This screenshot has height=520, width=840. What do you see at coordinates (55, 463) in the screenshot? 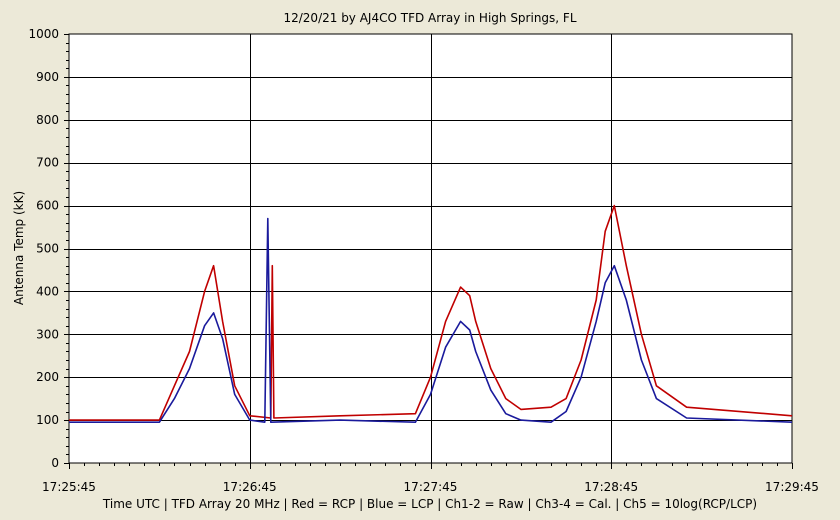
I see `y-tick-label: 0` at bounding box center [55, 463].